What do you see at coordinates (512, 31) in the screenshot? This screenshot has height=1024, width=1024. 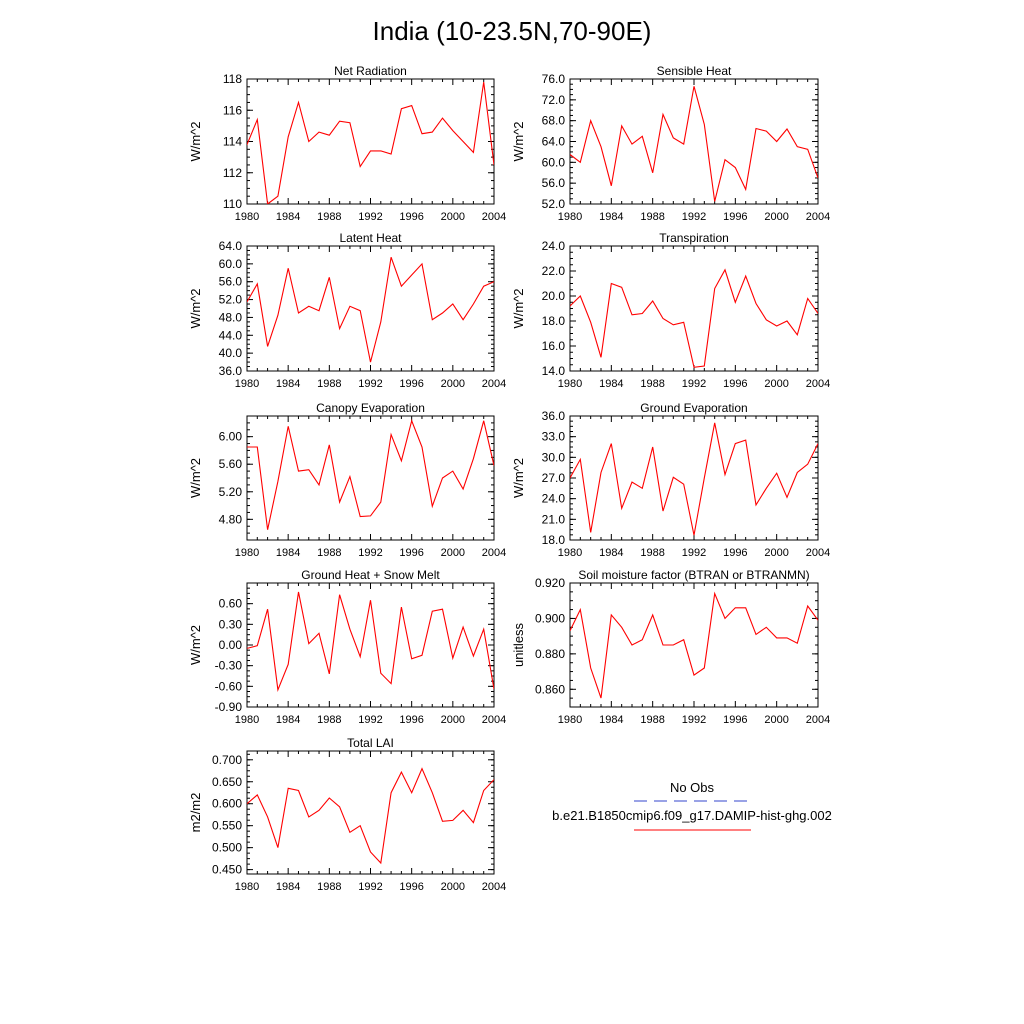 I see `figure-title: India (10-23.5N,70-90E)` at bounding box center [512, 31].